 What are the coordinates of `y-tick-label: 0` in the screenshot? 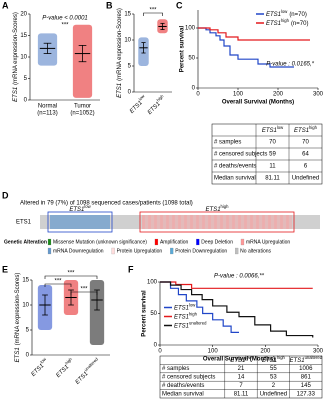 It's located at (194, 89).